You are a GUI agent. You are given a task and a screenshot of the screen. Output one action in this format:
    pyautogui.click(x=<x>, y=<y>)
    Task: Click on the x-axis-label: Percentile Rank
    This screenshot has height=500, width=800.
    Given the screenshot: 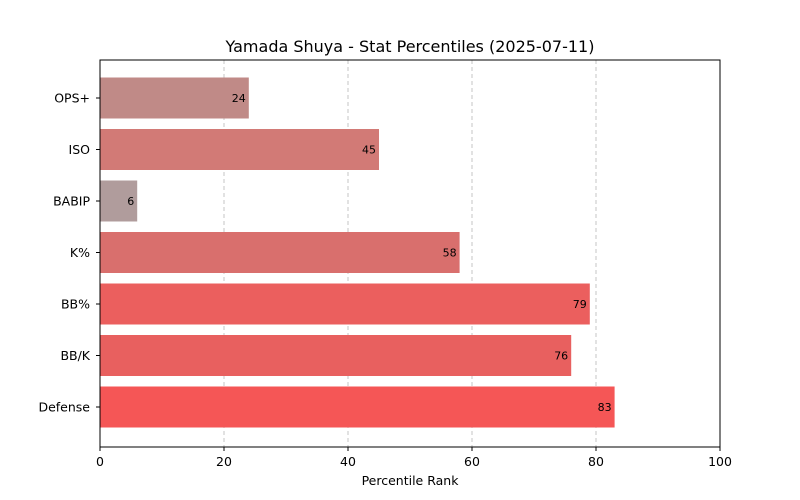 What is the action you would take?
    pyautogui.click(x=411, y=480)
    